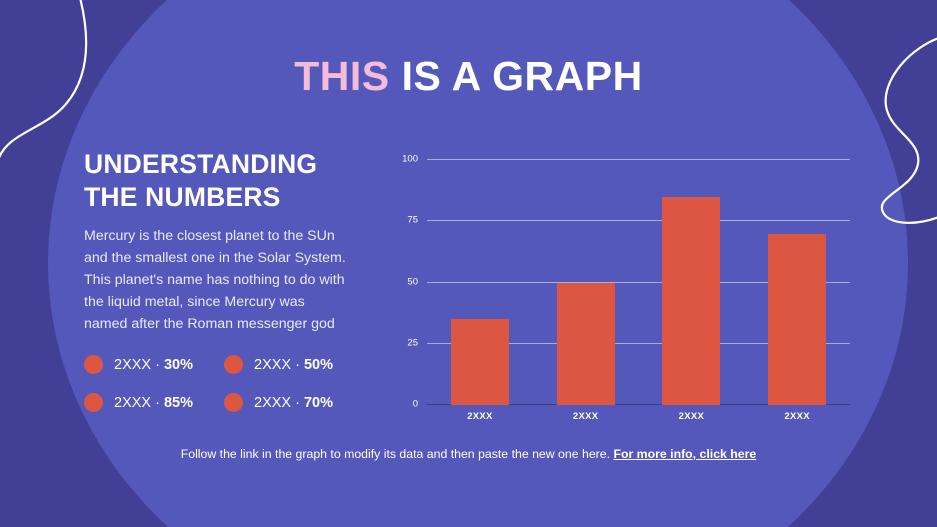 Image resolution: width=937 pixels, height=527 pixels. What do you see at coordinates (626, 159) in the screenshot?
I see `chart-gridline: 100` at bounding box center [626, 159].